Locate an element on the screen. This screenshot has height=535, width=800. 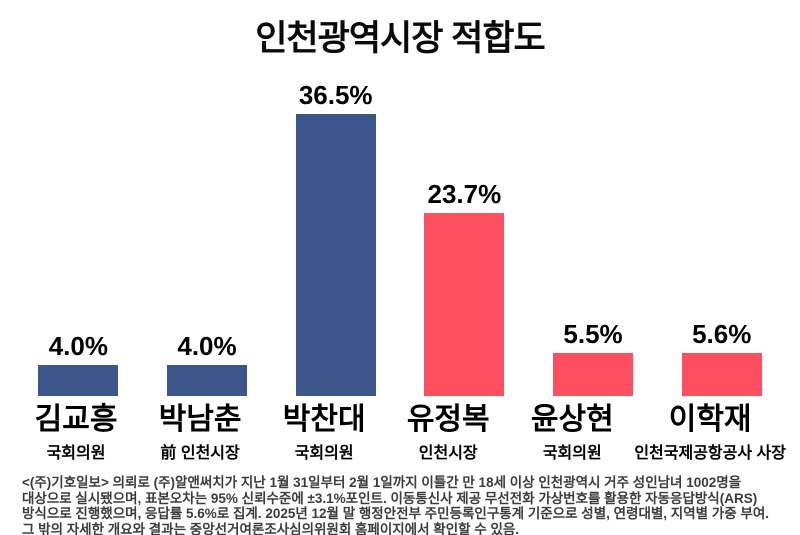
bar-column-ihakjae: 5.6% is located at coordinates (721, 357).